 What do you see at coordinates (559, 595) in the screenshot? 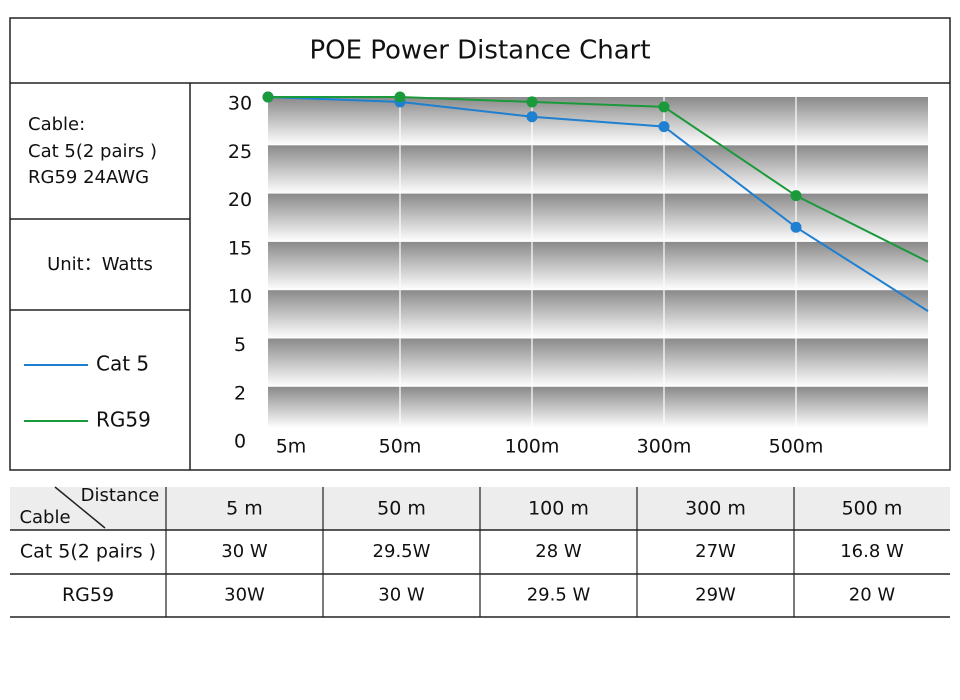
I see `cell: 29.5 W` at bounding box center [559, 595].